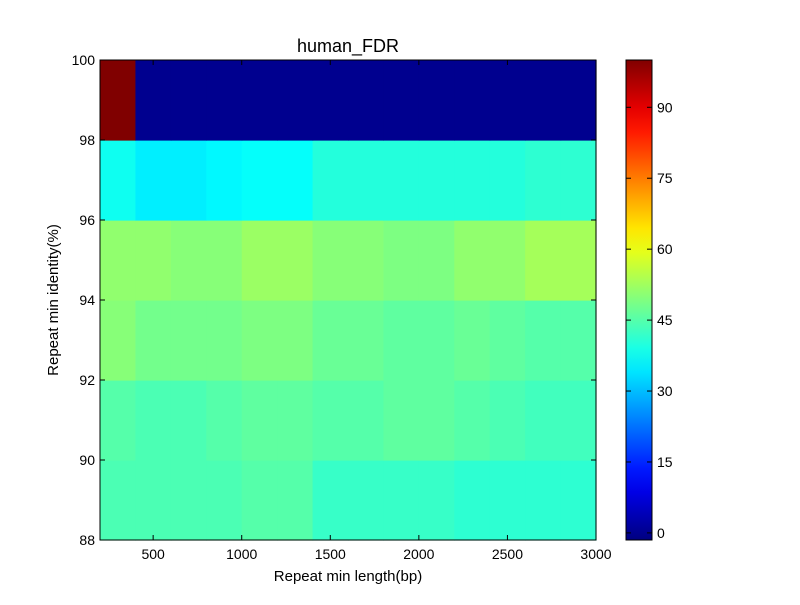 The width and height of the screenshot is (800, 605). Describe the element at coordinates (661, 533) in the screenshot. I see `colorbar-tick-label: 0` at that location.